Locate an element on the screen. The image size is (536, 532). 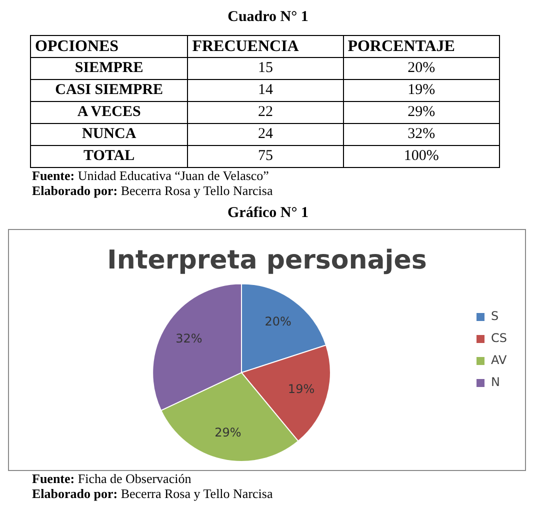
text: OPCIONES is located at coordinates (109, 47).